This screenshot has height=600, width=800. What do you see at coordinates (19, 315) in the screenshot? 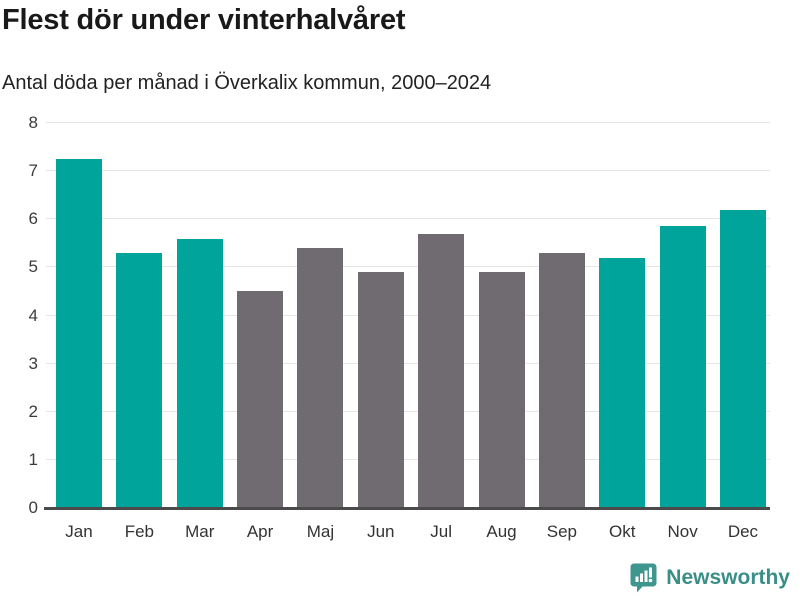
I see `y-axis: 0 1 2 3 4 5 6 7 8` at bounding box center [19, 315].